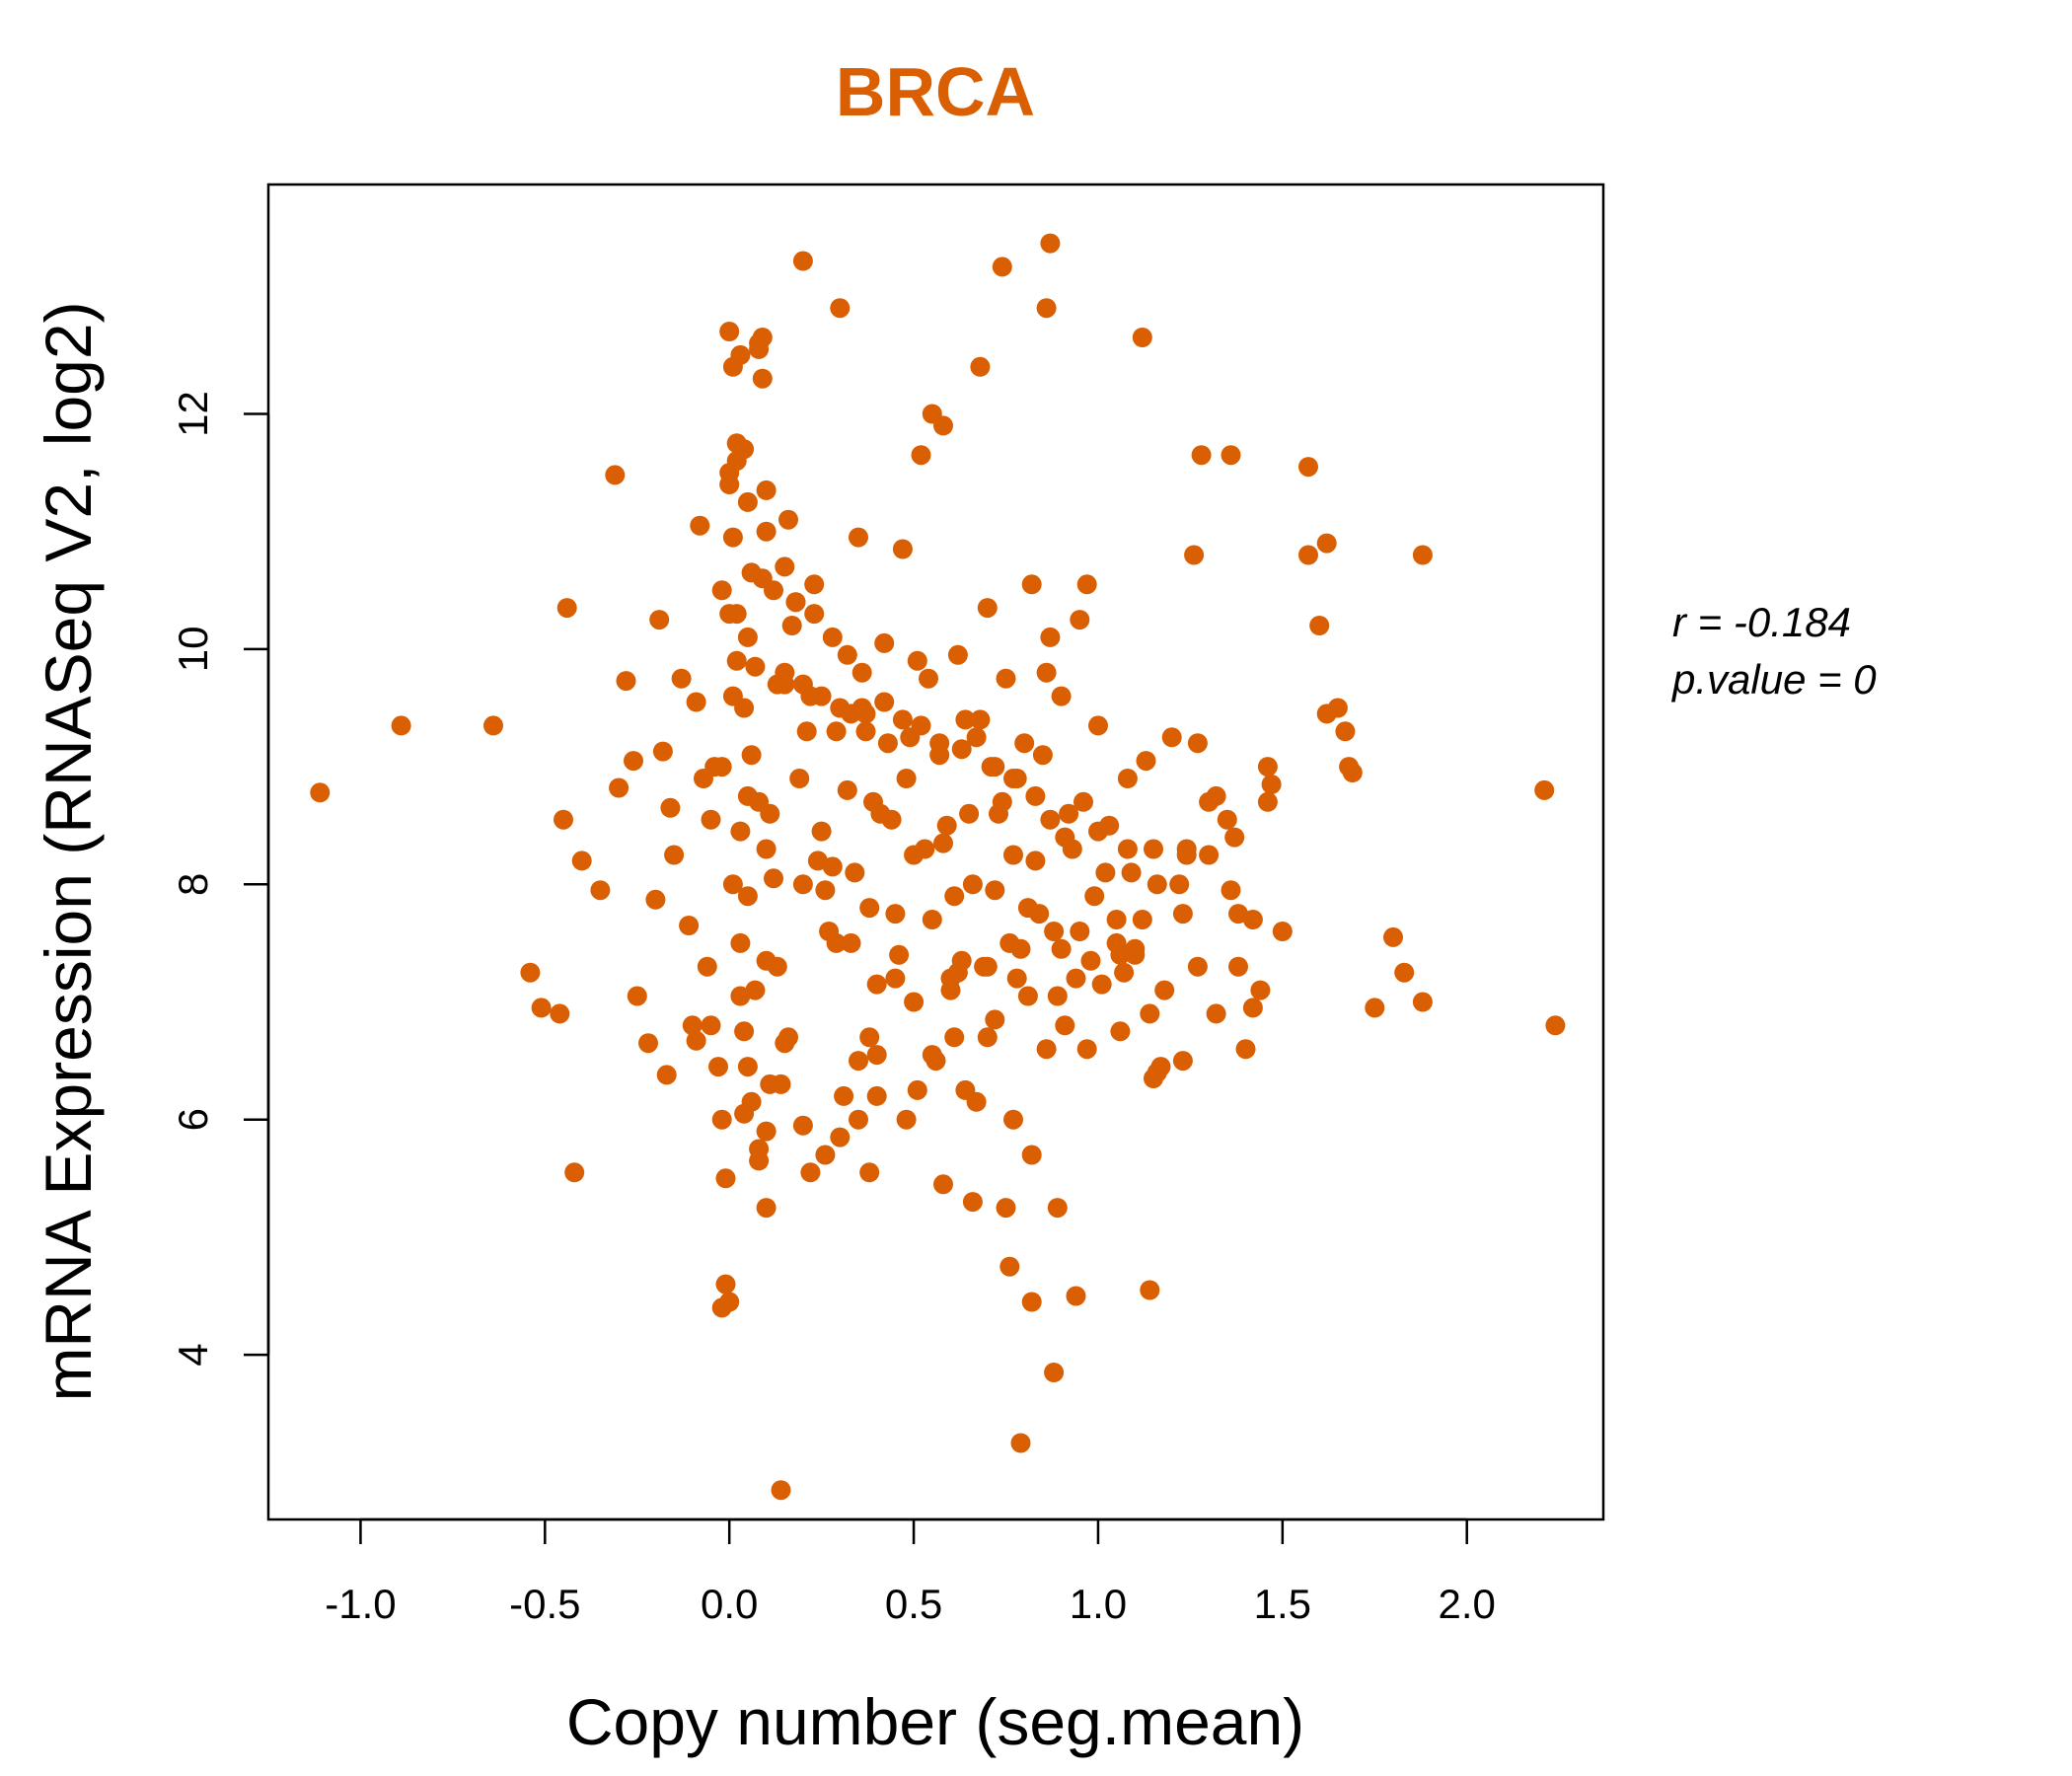 The image size is (2072, 1776). Describe the element at coordinates (193, 650) in the screenshot. I see `y-tick-label: 10` at that location.